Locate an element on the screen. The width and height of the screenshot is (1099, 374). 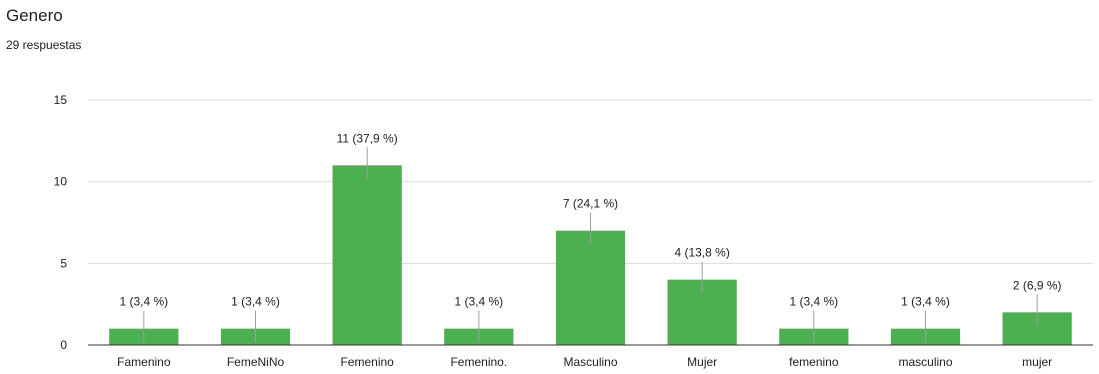
x-tick-label: Mujer is located at coordinates (702, 362).